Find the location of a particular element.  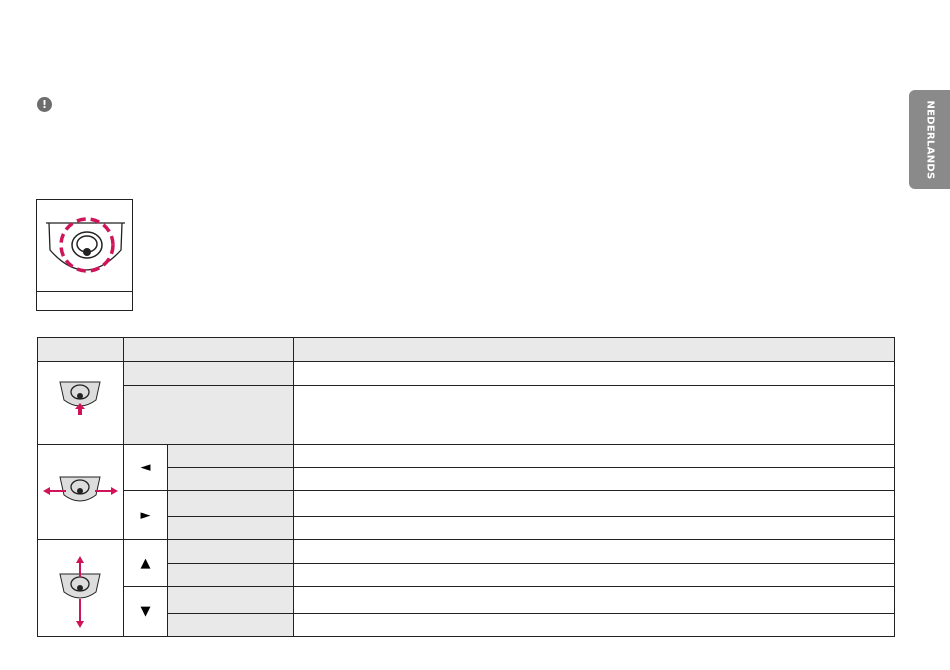

arrow-down-icon: ▼ is located at coordinates (145, 611).